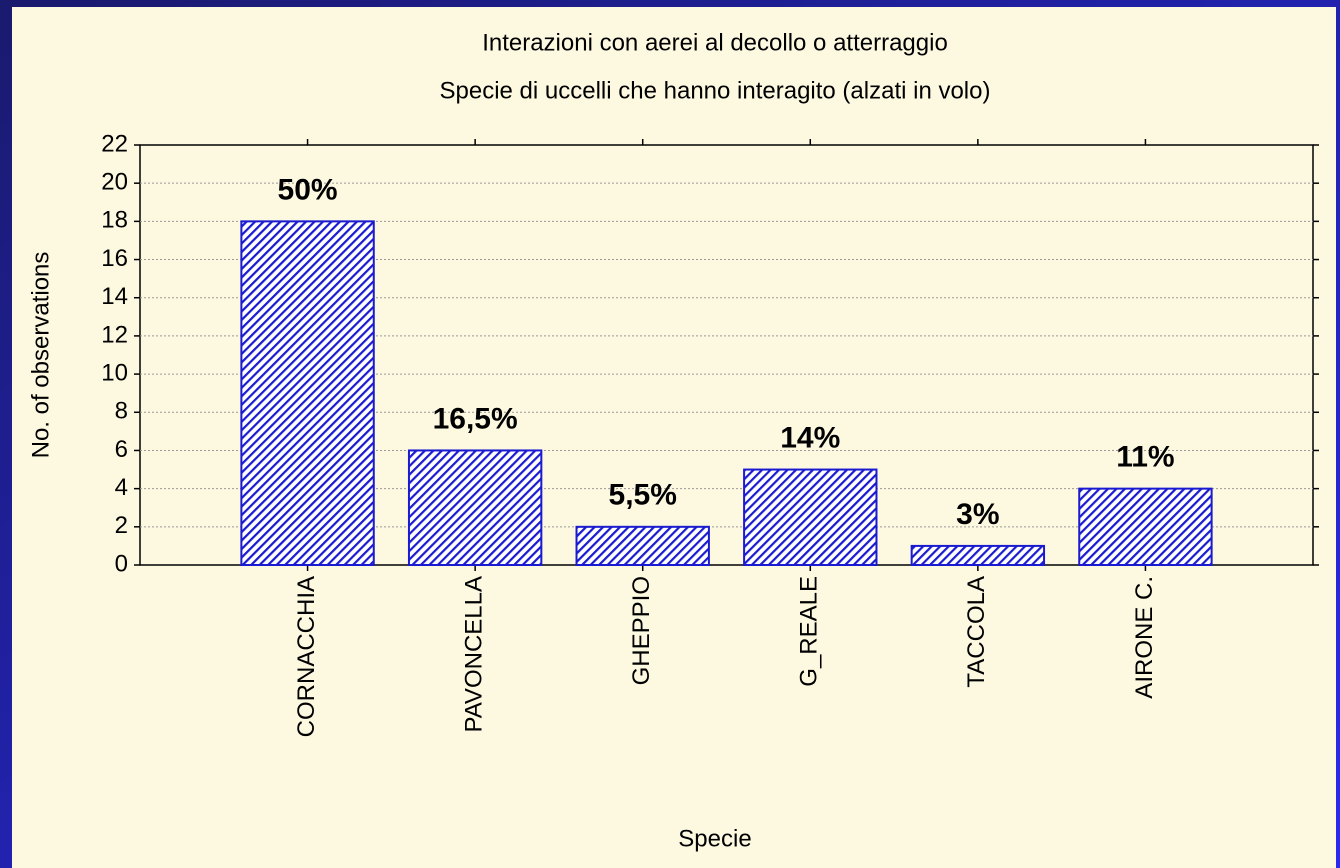 Image resolution: width=1340 pixels, height=868 pixels. What do you see at coordinates (1145, 457) in the screenshot?
I see `data-label: 11%` at bounding box center [1145, 457].